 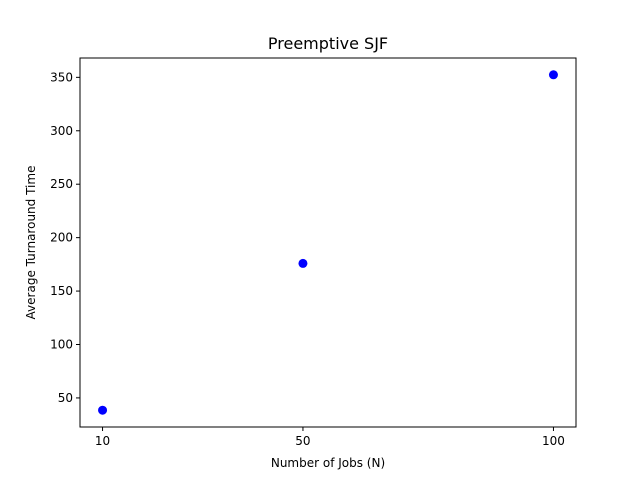 What do you see at coordinates (65, 398) in the screenshot?
I see `y-tick-label: 50` at bounding box center [65, 398].